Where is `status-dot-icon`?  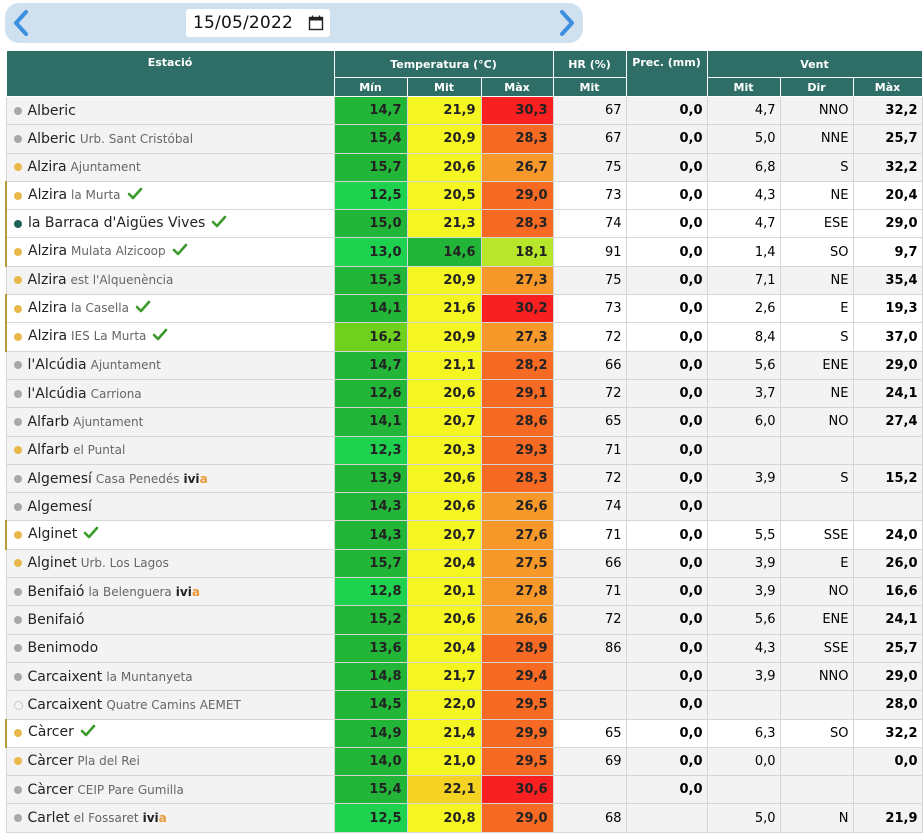
status-dot-icon is located at coordinates (17, 761).